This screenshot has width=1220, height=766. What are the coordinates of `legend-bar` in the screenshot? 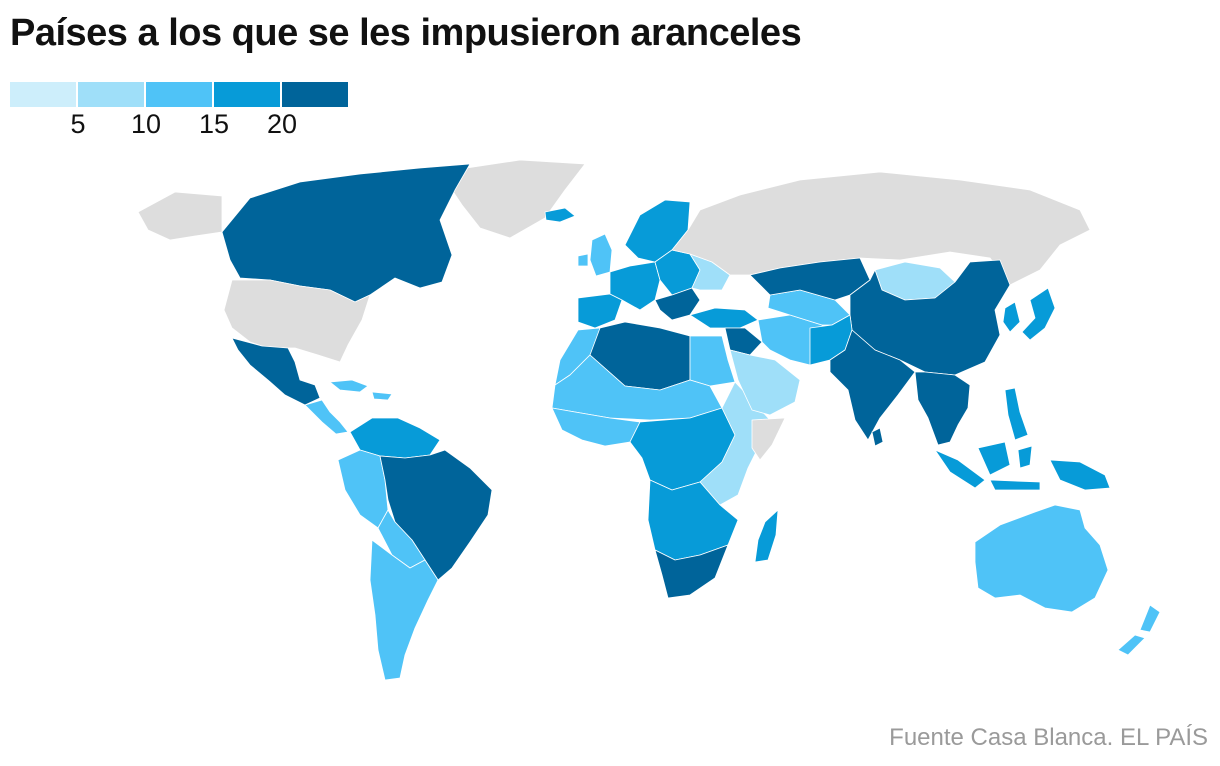 It's located at (180, 94).